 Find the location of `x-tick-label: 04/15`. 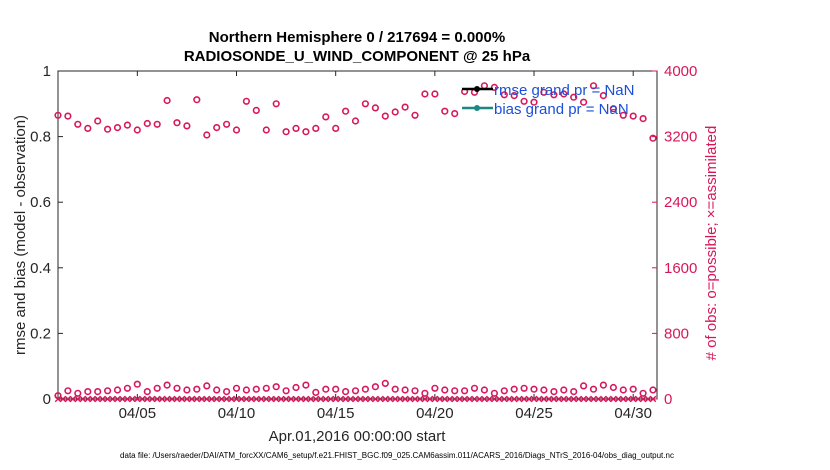

x-tick-label: 04/15 is located at coordinates (336, 413).